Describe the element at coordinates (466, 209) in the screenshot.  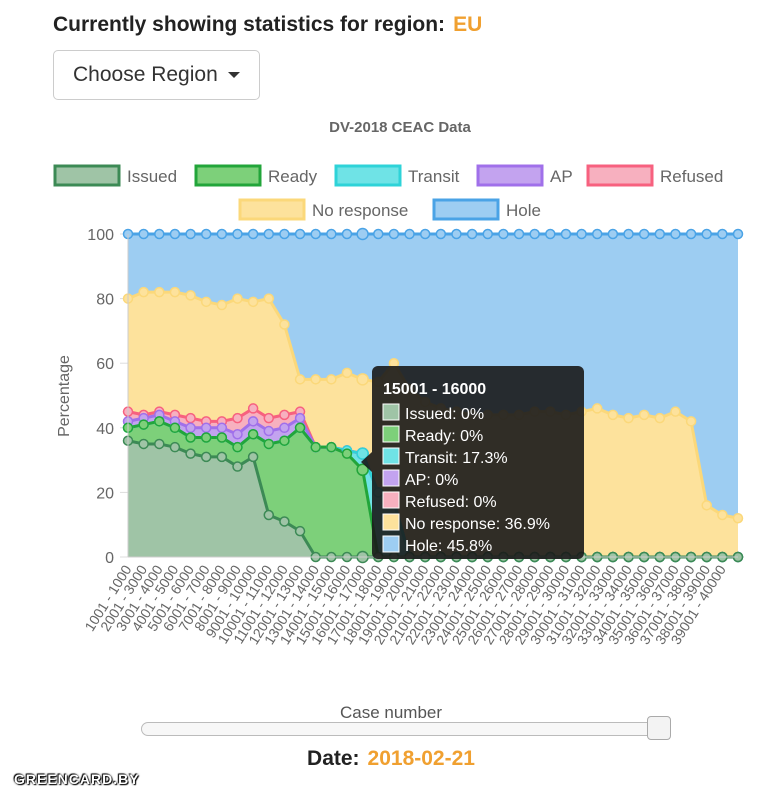
I see `legend-swatch-hole` at that location.